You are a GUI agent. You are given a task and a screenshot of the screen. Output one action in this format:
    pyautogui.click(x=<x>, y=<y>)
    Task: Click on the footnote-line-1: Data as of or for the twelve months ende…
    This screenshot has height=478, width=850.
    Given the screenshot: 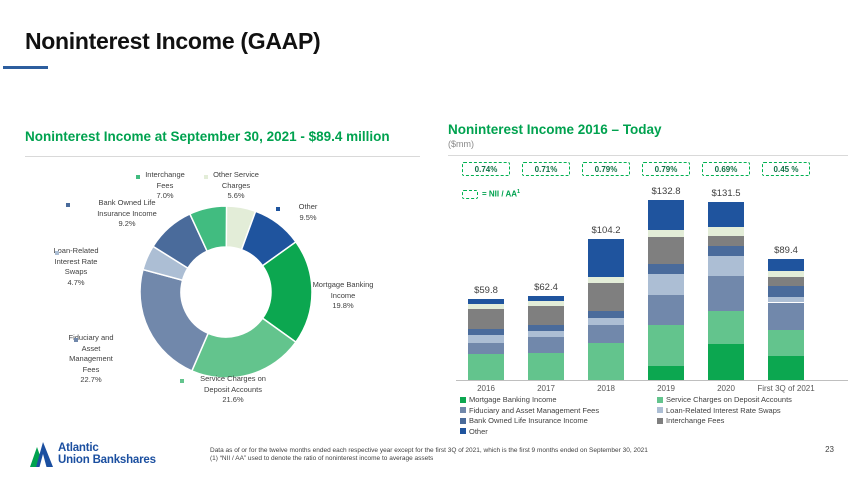 What is the action you would take?
    pyautogui.click(x=429, y=450)
    